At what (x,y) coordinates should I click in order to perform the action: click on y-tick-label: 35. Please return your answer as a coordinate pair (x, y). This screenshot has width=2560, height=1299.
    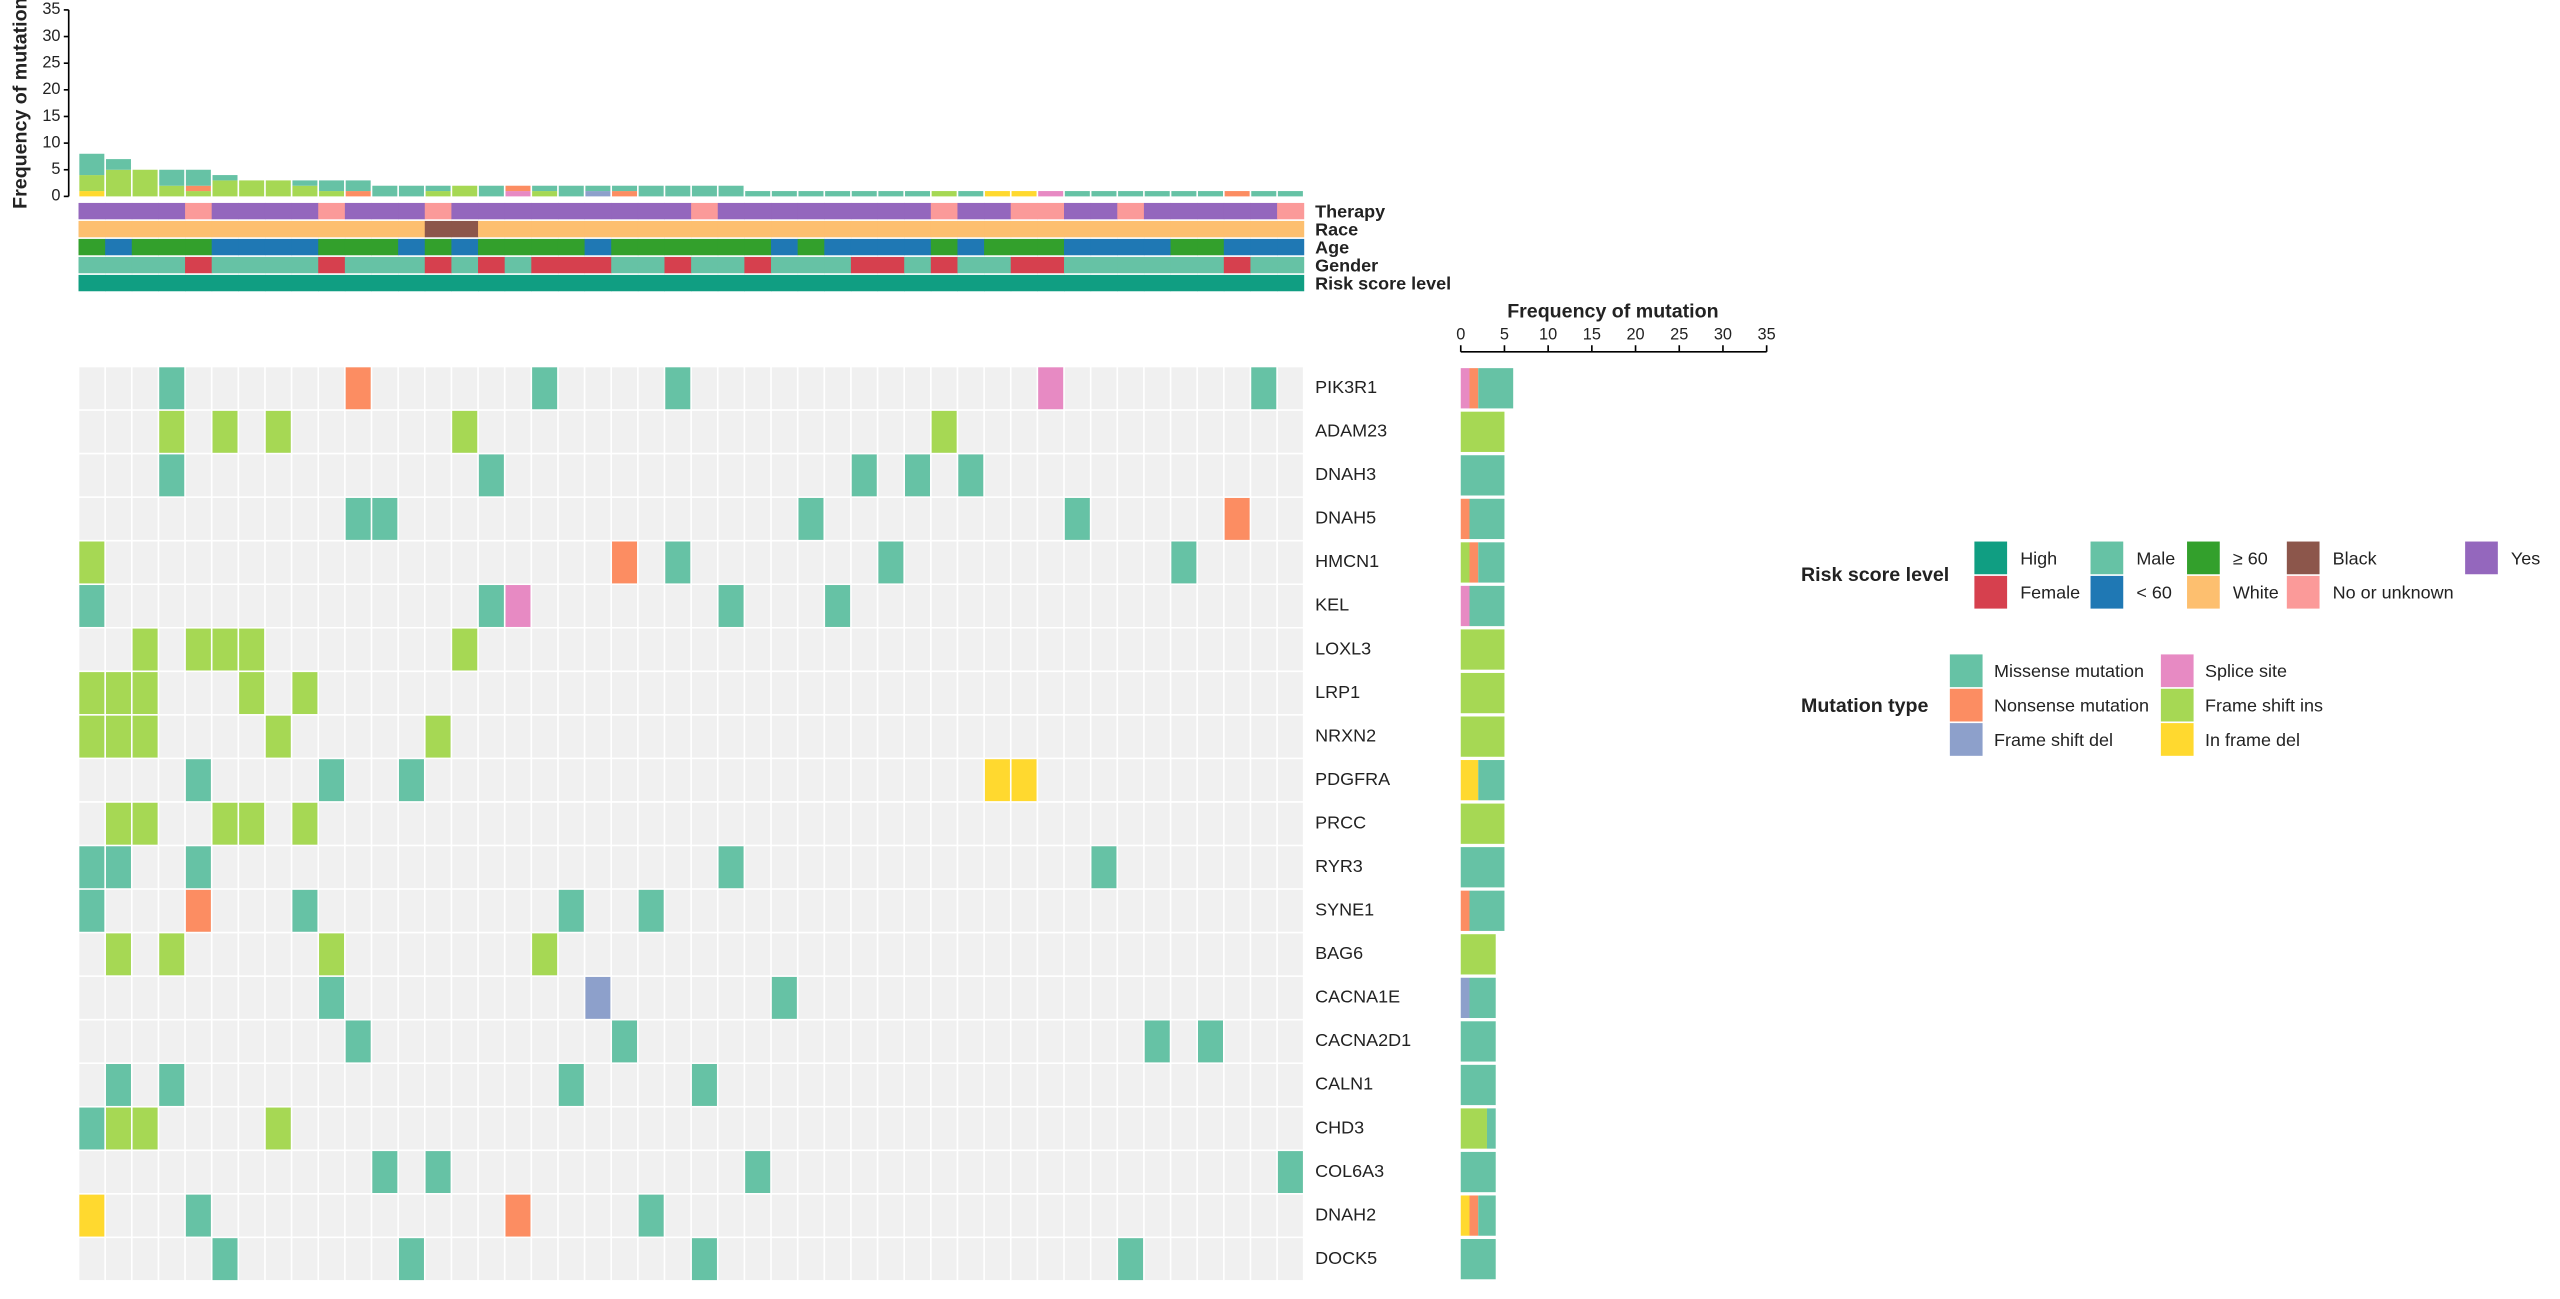
    Looking at the image, I should click on (51, 9).